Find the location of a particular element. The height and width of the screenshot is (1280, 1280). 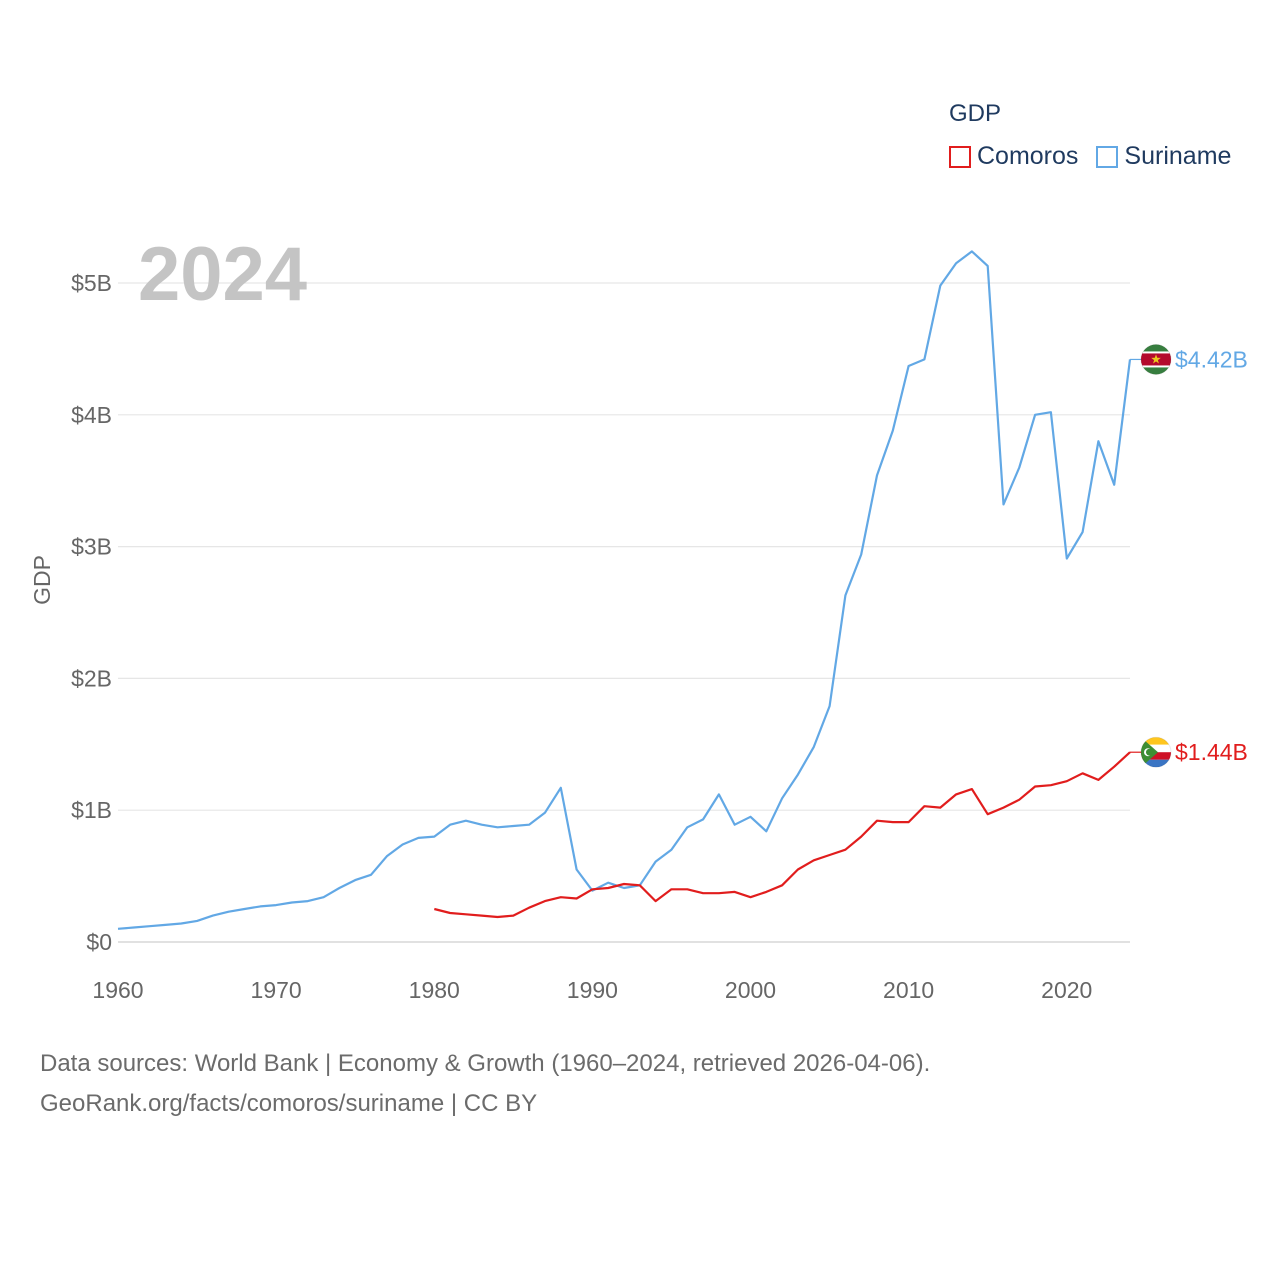

end-label-suriname: $4.42B is located at coordinates (1211, 359).